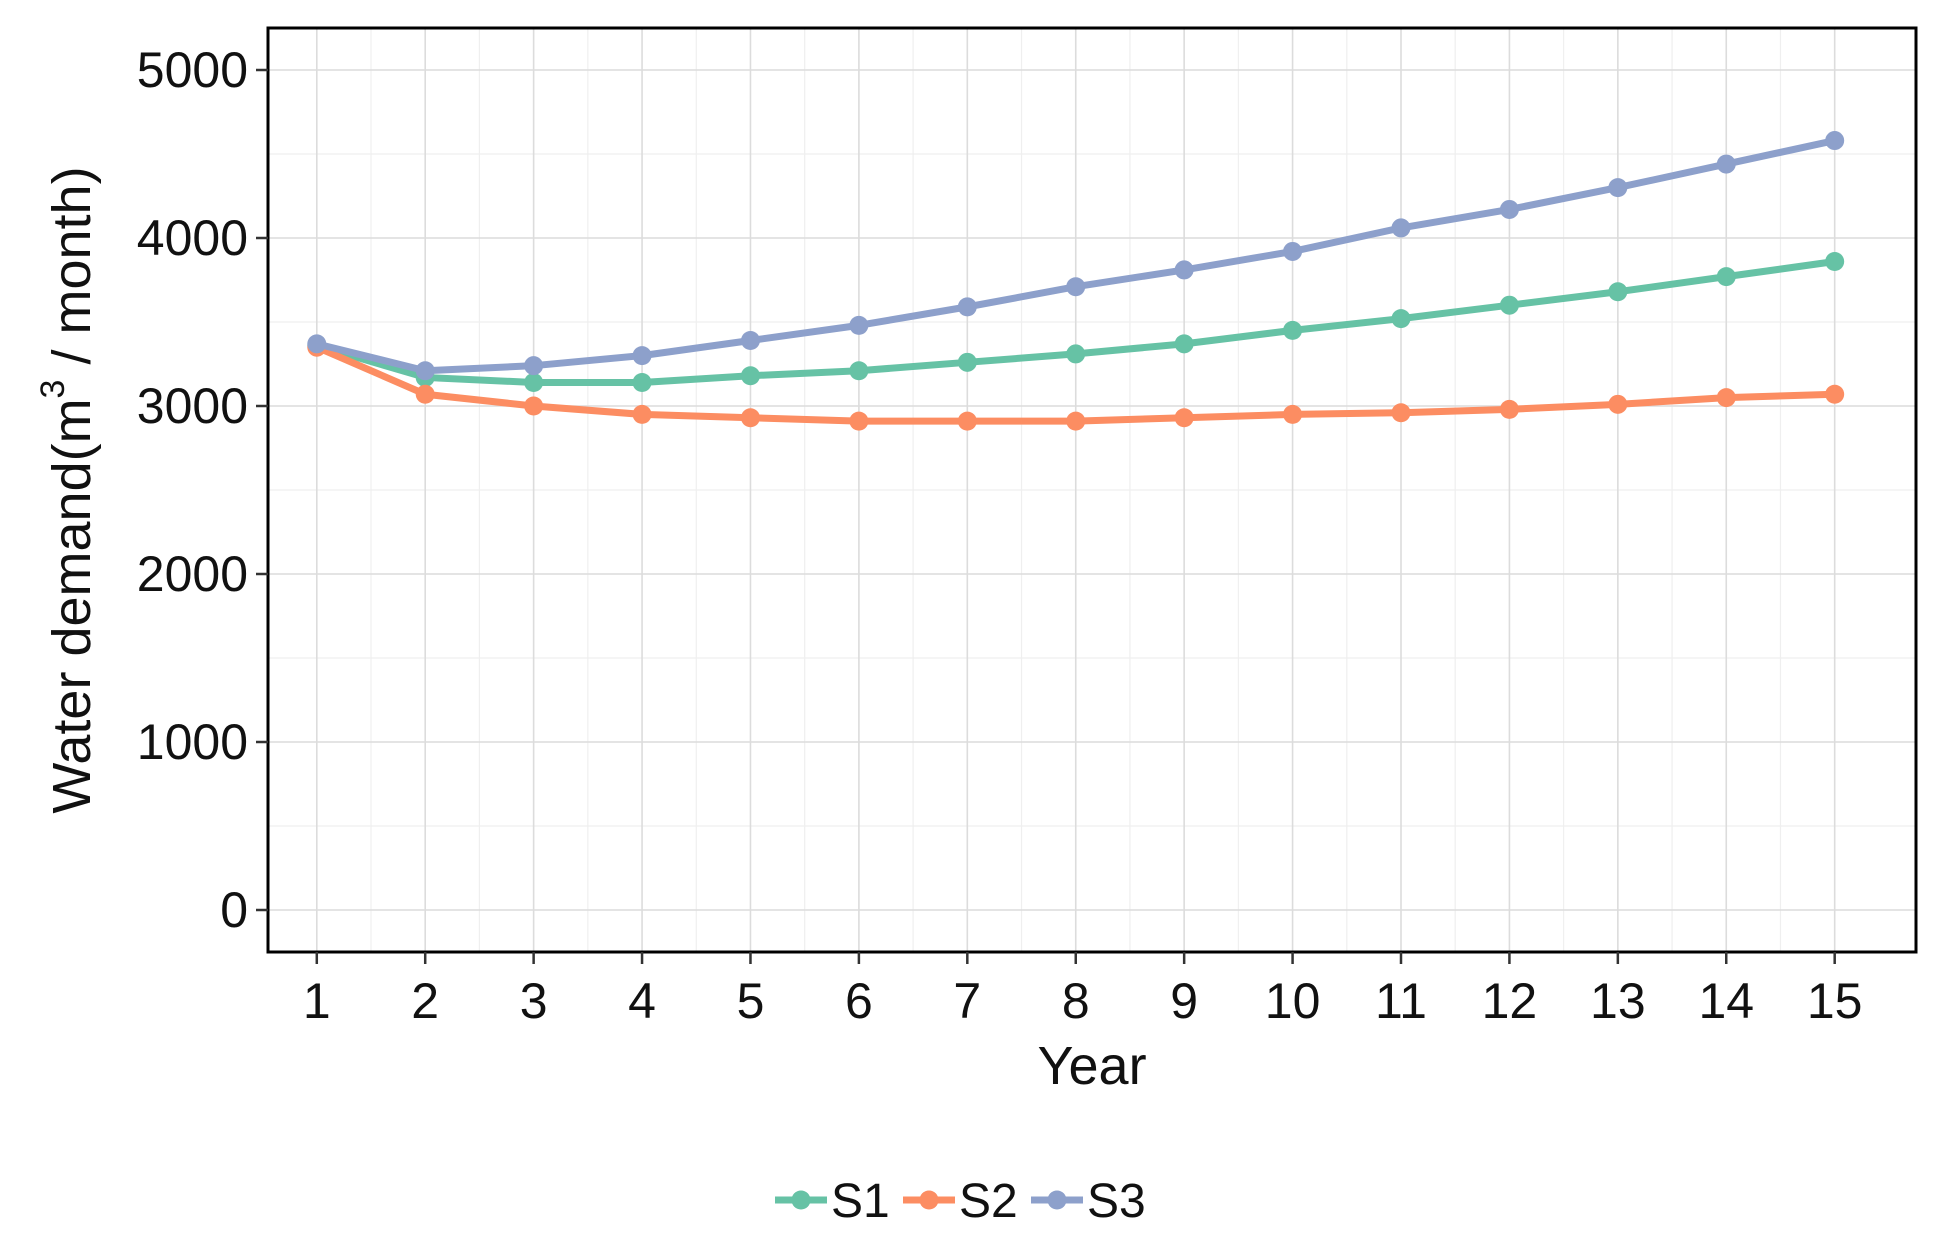 The image size is (1934, 1253). Describe the element at coordinates (72, 175) in the screenshot. I see `y-axis-title-close-paren: )` at that location.